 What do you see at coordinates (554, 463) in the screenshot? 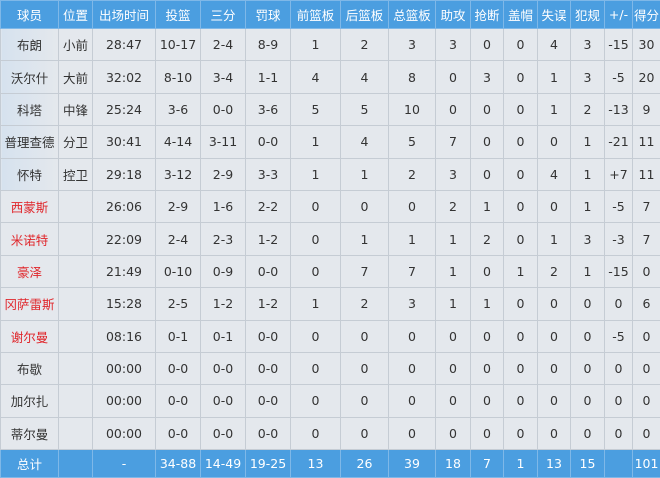
I see `total-turnovers: 13` at bounding box center [554, 463].